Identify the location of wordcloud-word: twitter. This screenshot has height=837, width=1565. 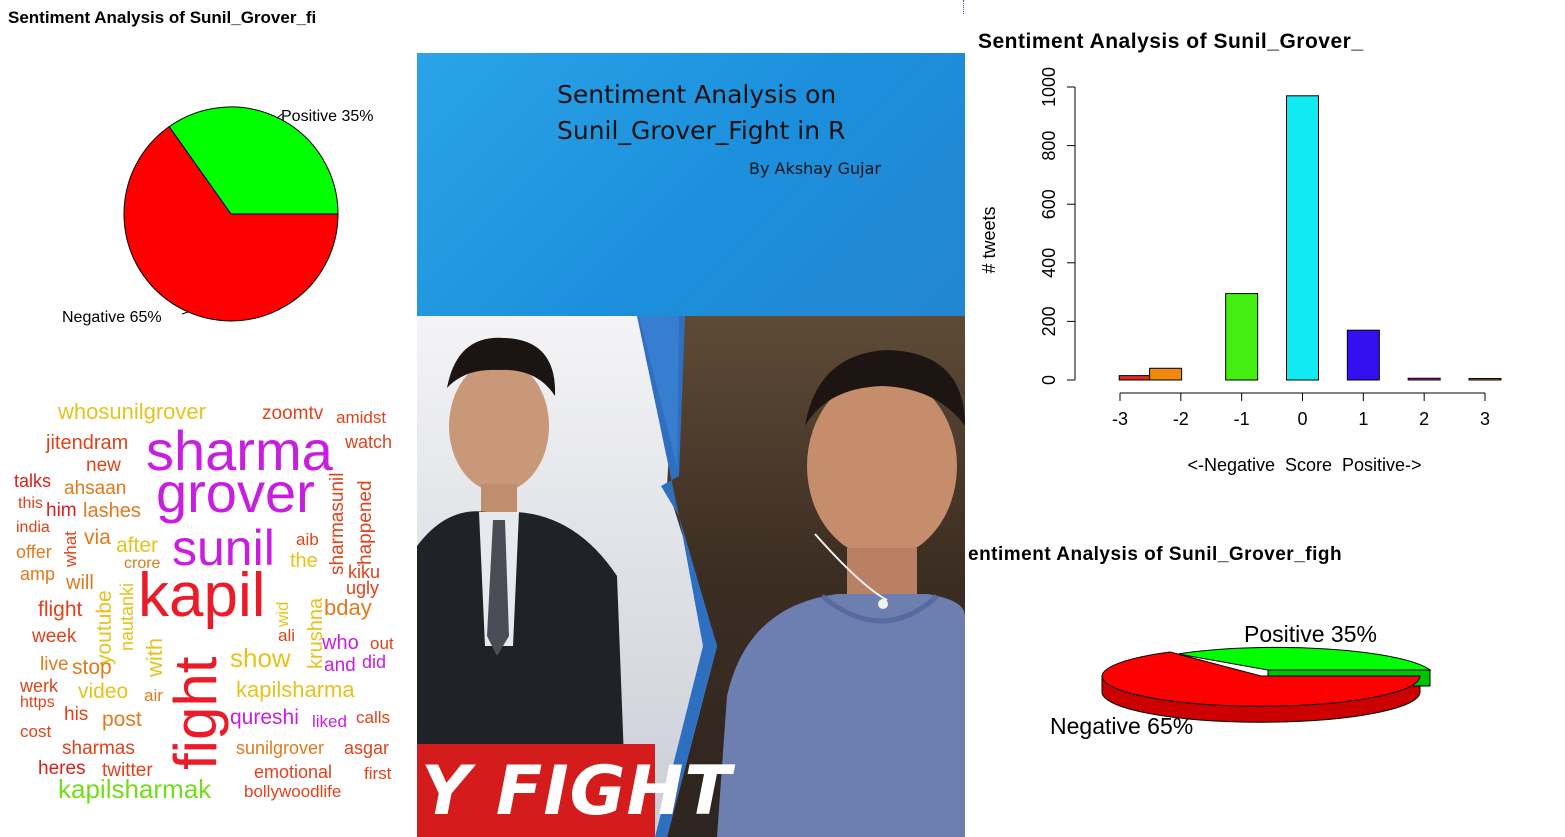
(127, 770).